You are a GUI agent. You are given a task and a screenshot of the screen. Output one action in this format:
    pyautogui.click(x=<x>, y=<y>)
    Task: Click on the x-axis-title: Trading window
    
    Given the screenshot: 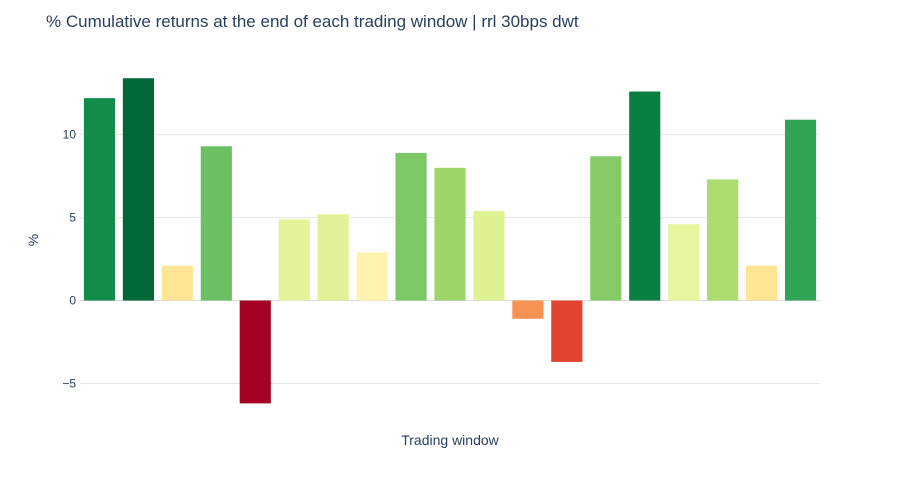 What is the action you would take?
    pyautogui.click(x=450, y=440)
    